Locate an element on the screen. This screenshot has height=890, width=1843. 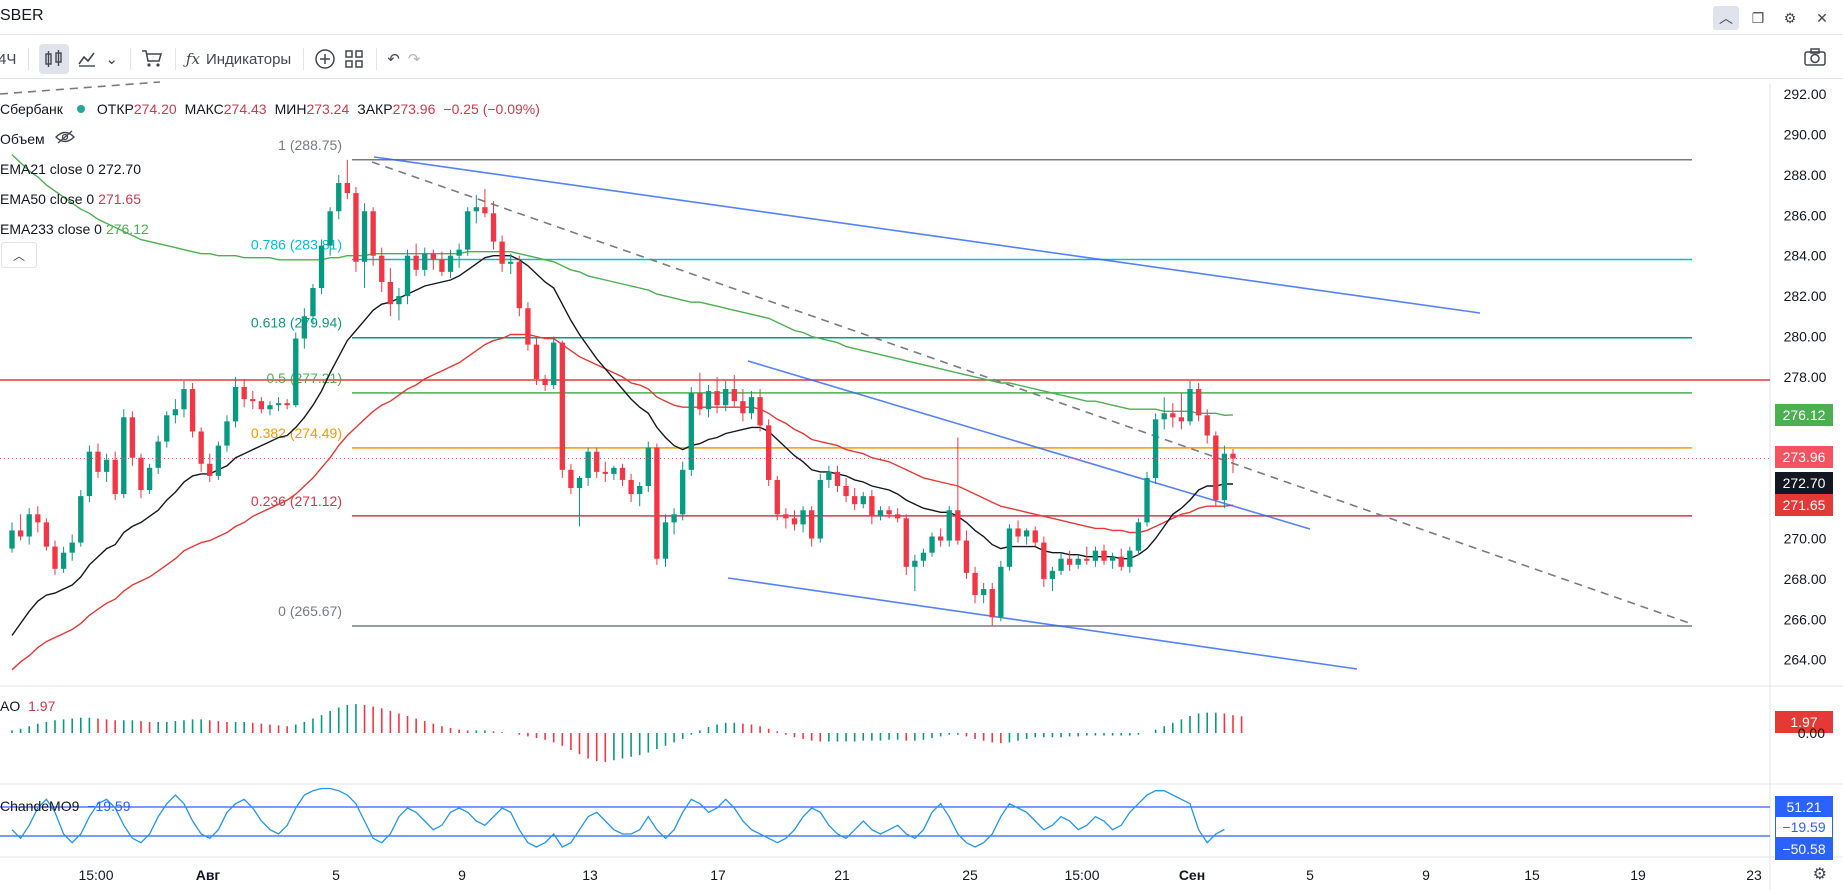
low-label: МИН is located at coordinates (290, 109).